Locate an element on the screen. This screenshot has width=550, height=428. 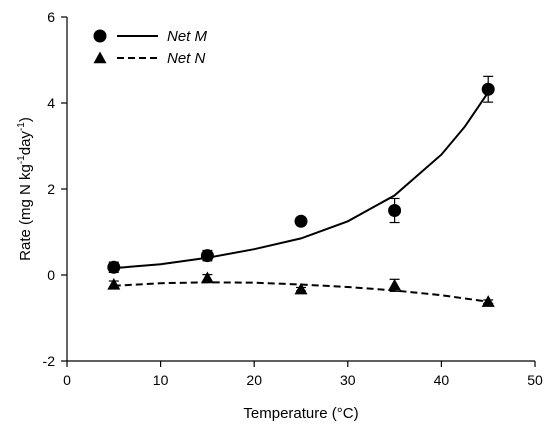
legend-label-net-n: Net N is located at coordinates (186, 58).